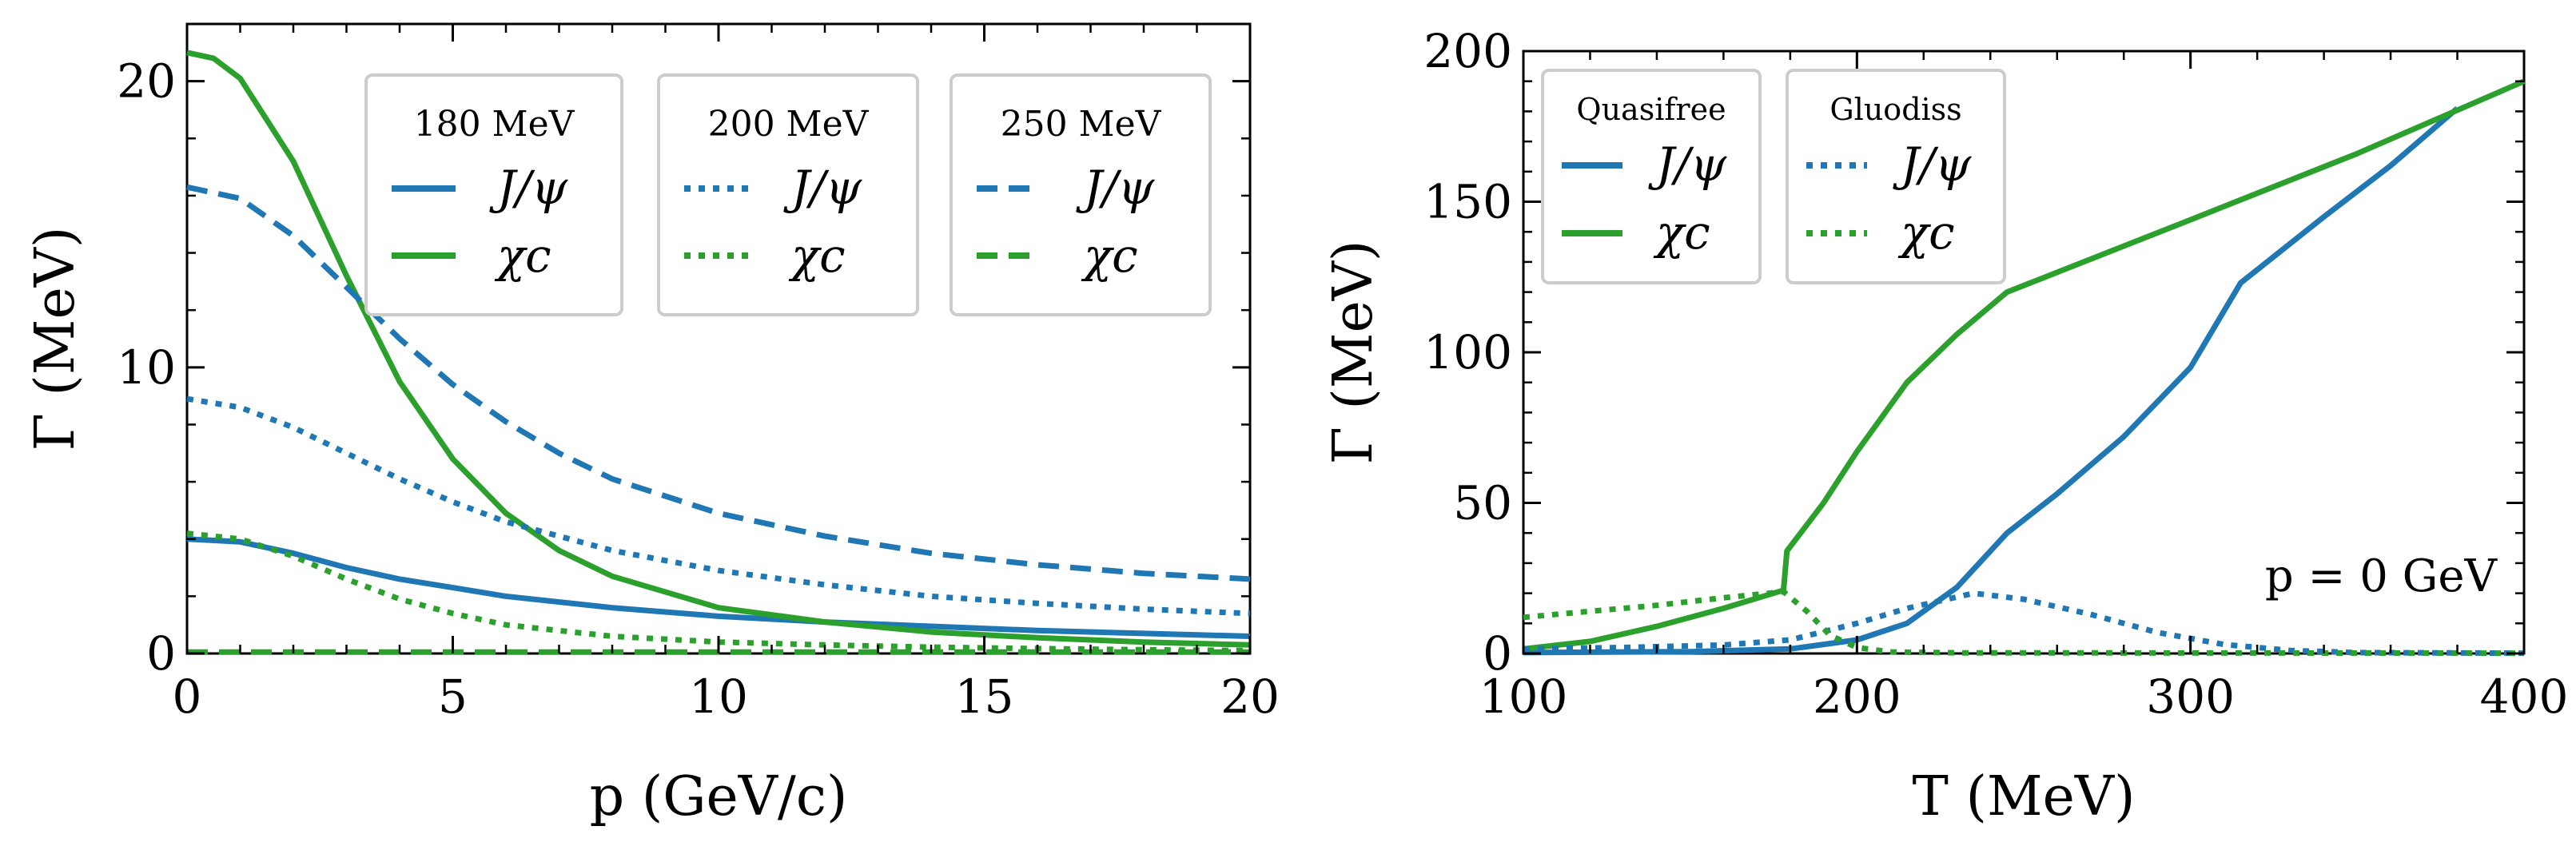 Image resolution: width=2576 pixels, height=846 pixels. What do you see at coordinates (822, 188) in the screenshot?
I see `legend-label-jpsi-200: J/ψ` at bounding box center [822, 188].